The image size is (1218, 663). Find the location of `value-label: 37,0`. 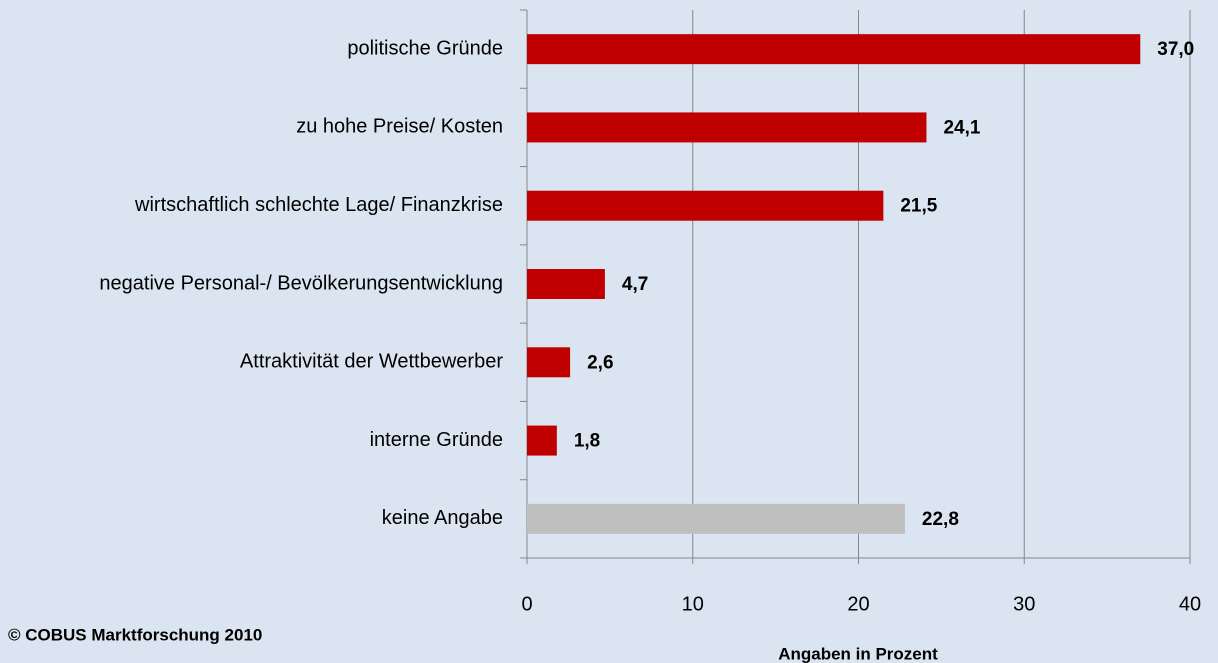

value-label: 37,0 is located at coordinates (1175, 49).